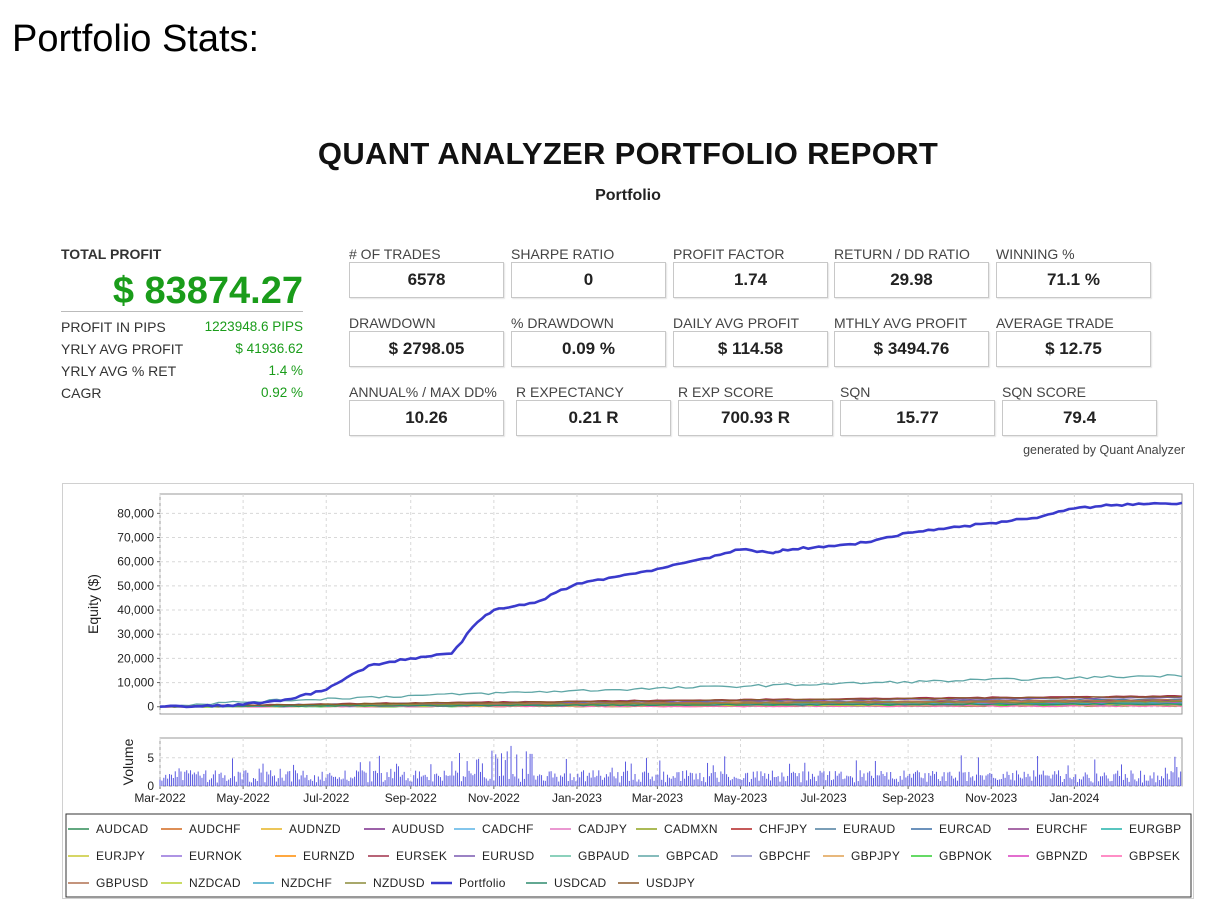  What do you see at coordinates (201, 856) in the screenshot?
I see `legend-item-eurnok: EURNOK` at bounding box center [201, 856].